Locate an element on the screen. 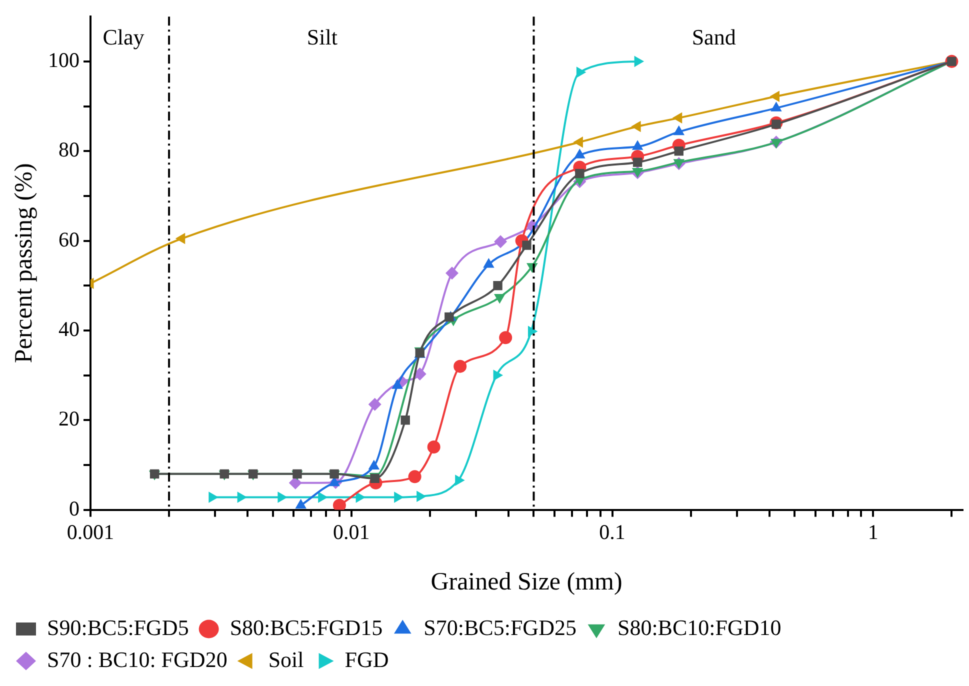 The image size is (969, 686). legend-label: S80:BC10:FGD10 is located at coordinates (699, 627).